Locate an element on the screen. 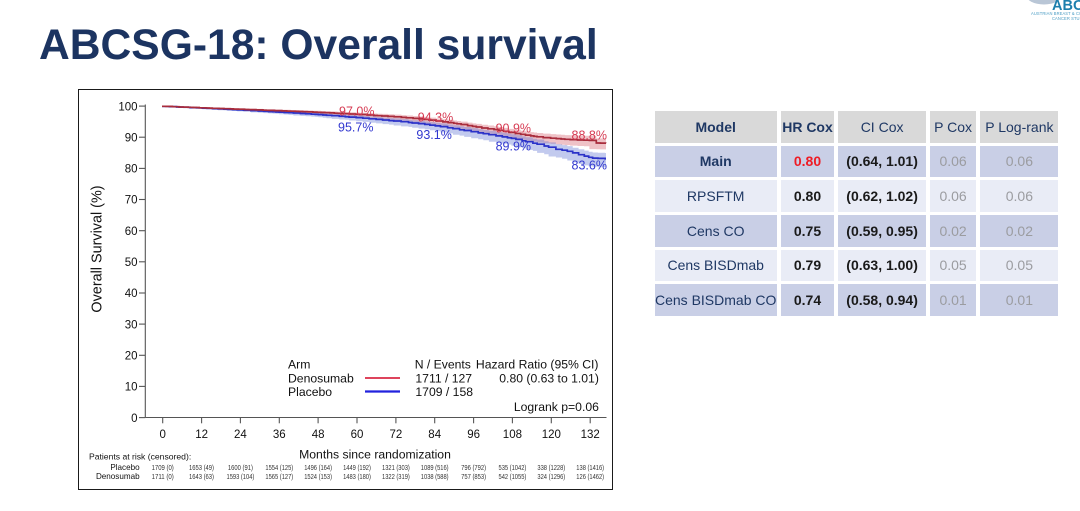 The width and height of the screenshot is (1080, 511). svg-text: Patients at risk (censored): is located at coordinates (140, 456).